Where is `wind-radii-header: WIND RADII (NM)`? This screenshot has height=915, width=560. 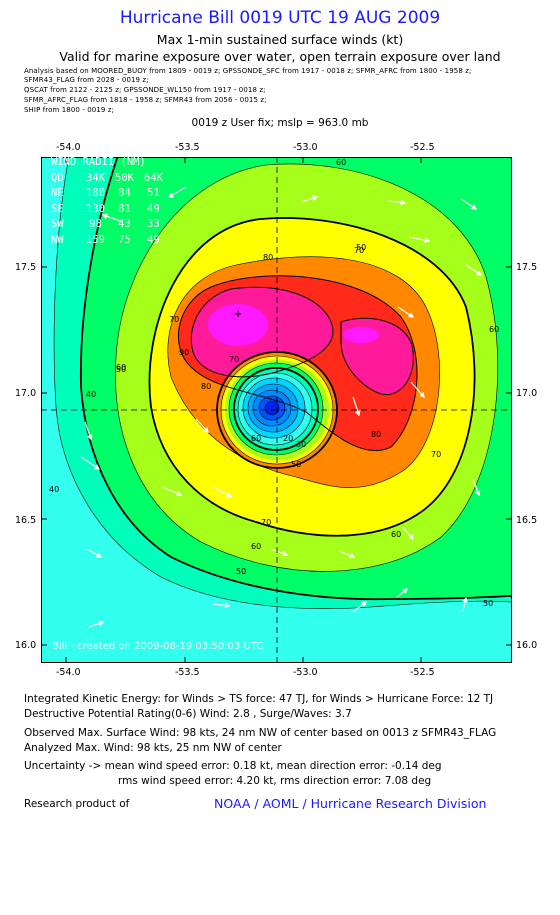
wind-radii-header: WIND RADII (NM) is located at coordinates (98, 162).